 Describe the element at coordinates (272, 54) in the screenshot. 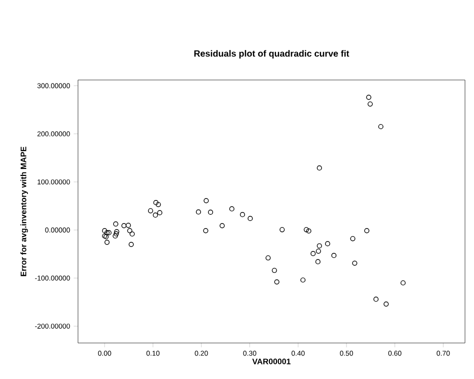

I see `chart-title: Residuals plot of quadradic curve fit` at that location.